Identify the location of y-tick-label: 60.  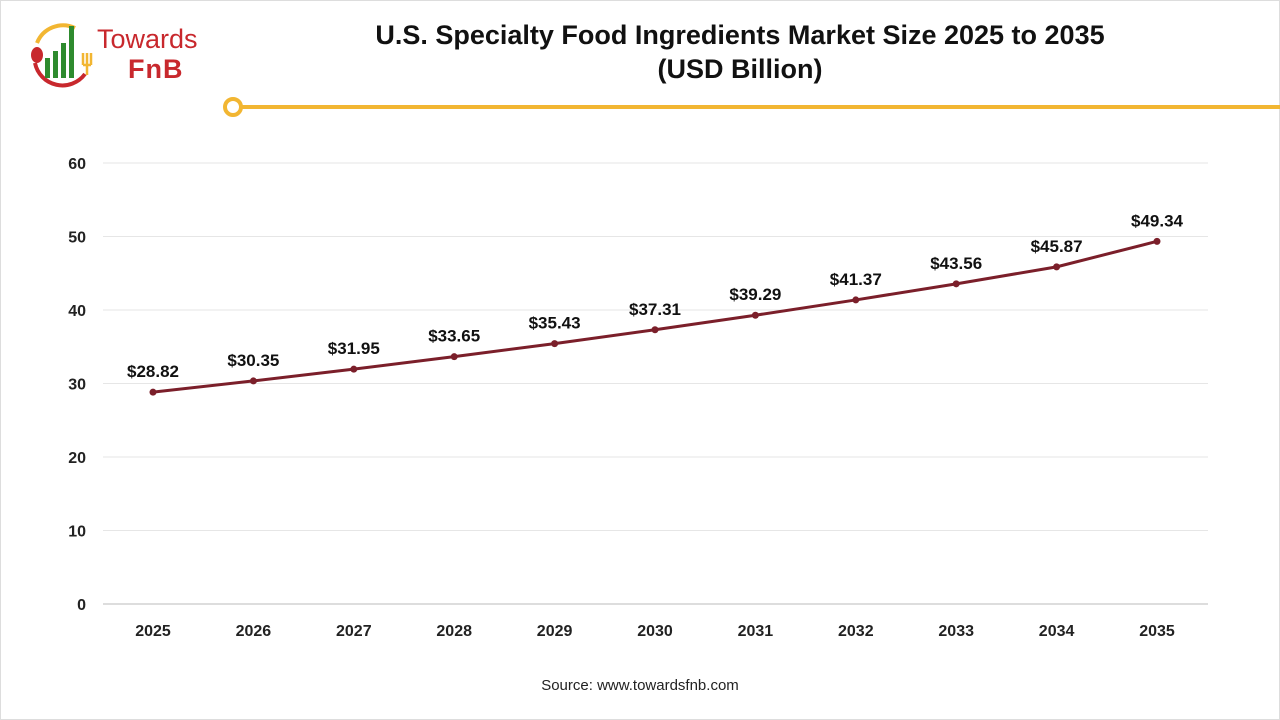
(77, 164).